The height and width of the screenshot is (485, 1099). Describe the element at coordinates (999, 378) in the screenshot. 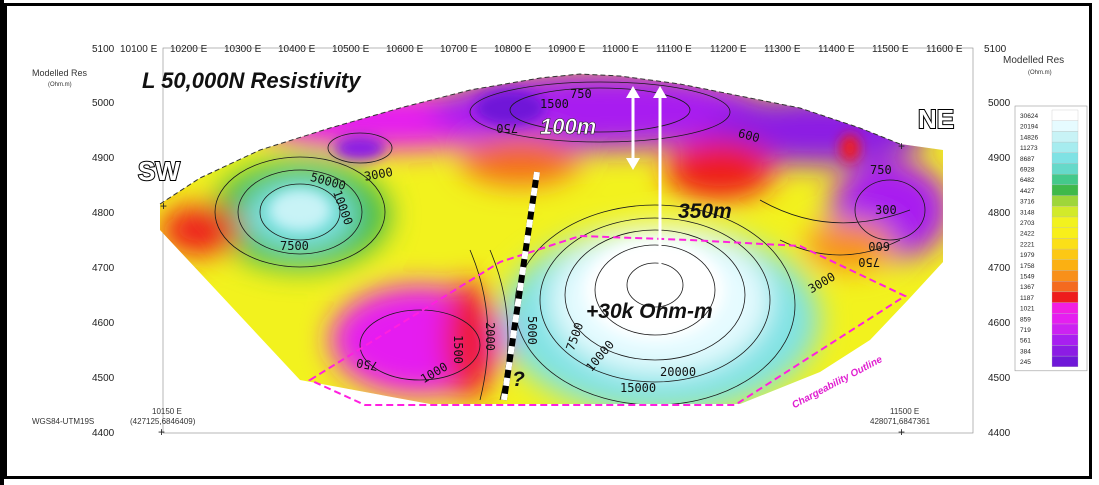

I see `tick-right-5: 4500` at that location.